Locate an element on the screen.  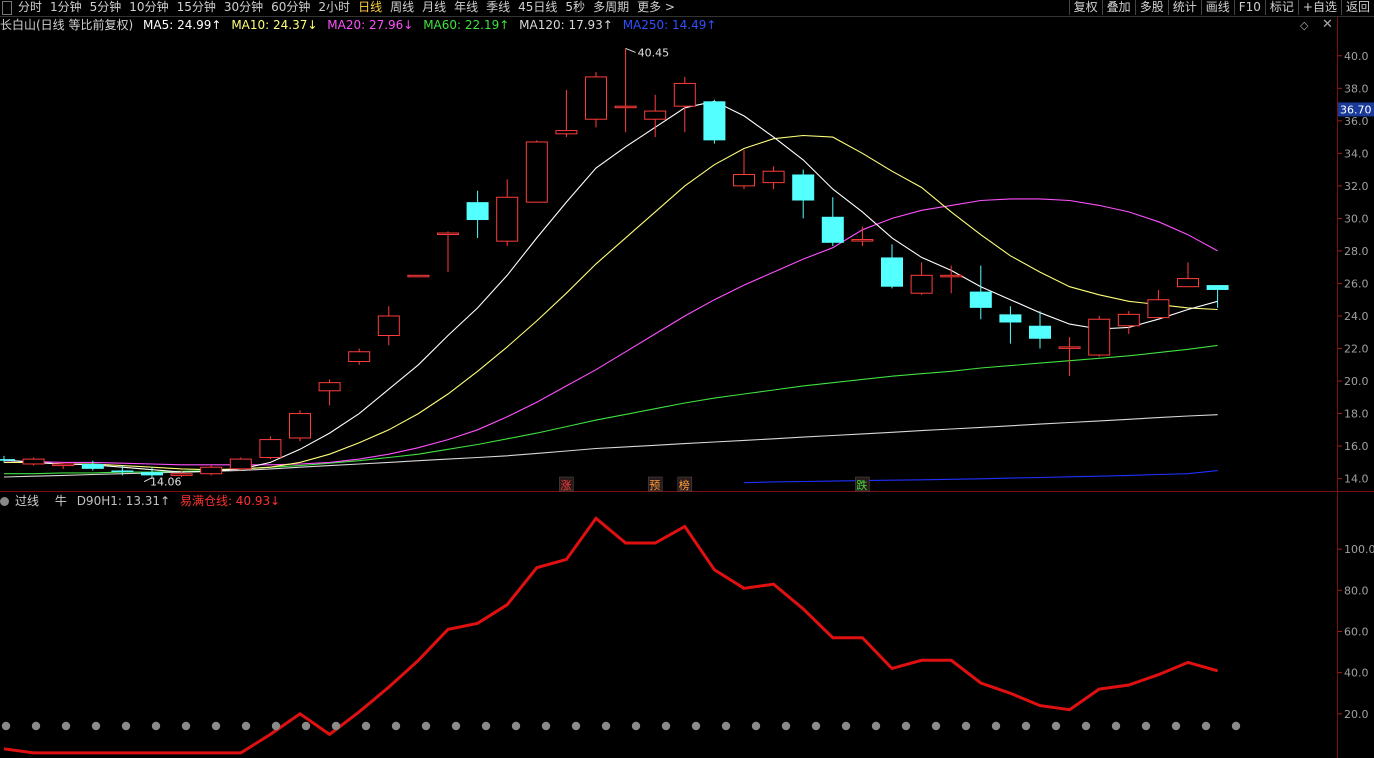
price-tick-label: 20.0 is located at coordinates (1356, 381).